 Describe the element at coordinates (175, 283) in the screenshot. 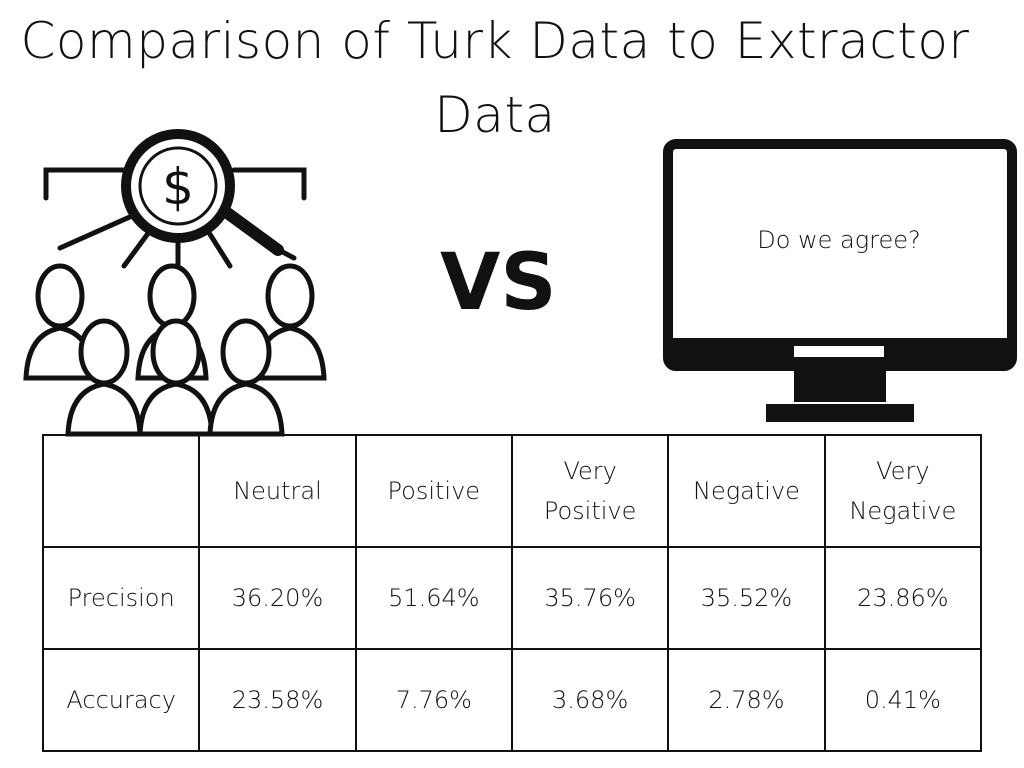

I see `crowd-search-icon: $` at that location.